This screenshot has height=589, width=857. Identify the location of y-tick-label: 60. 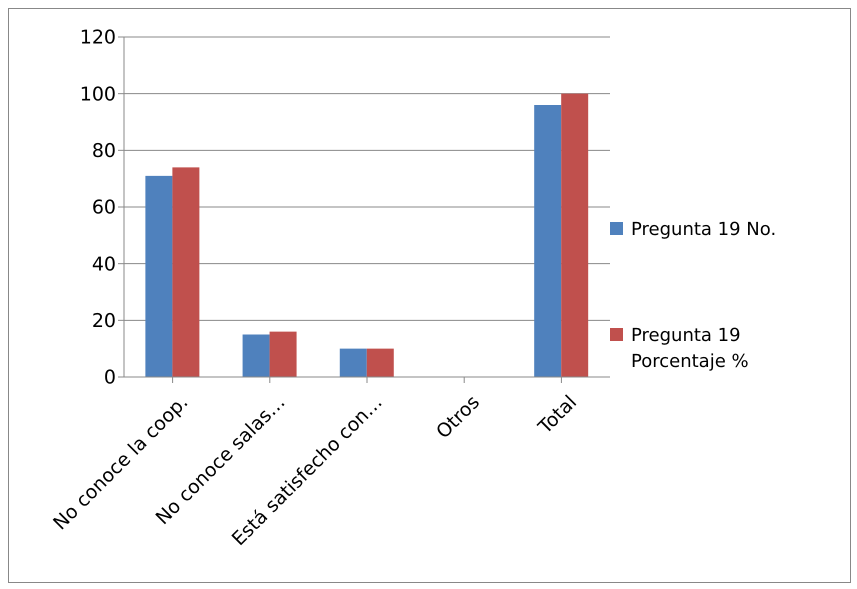
(104, 207).